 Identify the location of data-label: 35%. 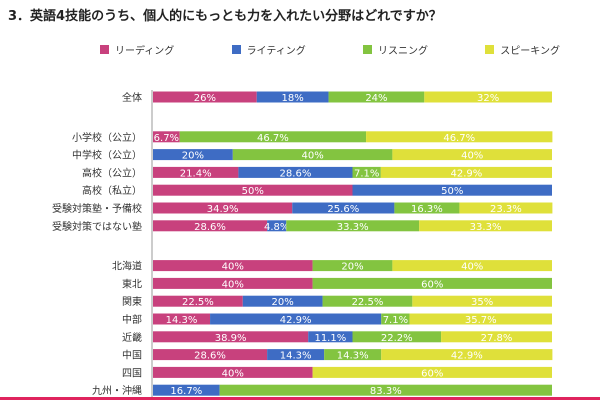
(482, 302).